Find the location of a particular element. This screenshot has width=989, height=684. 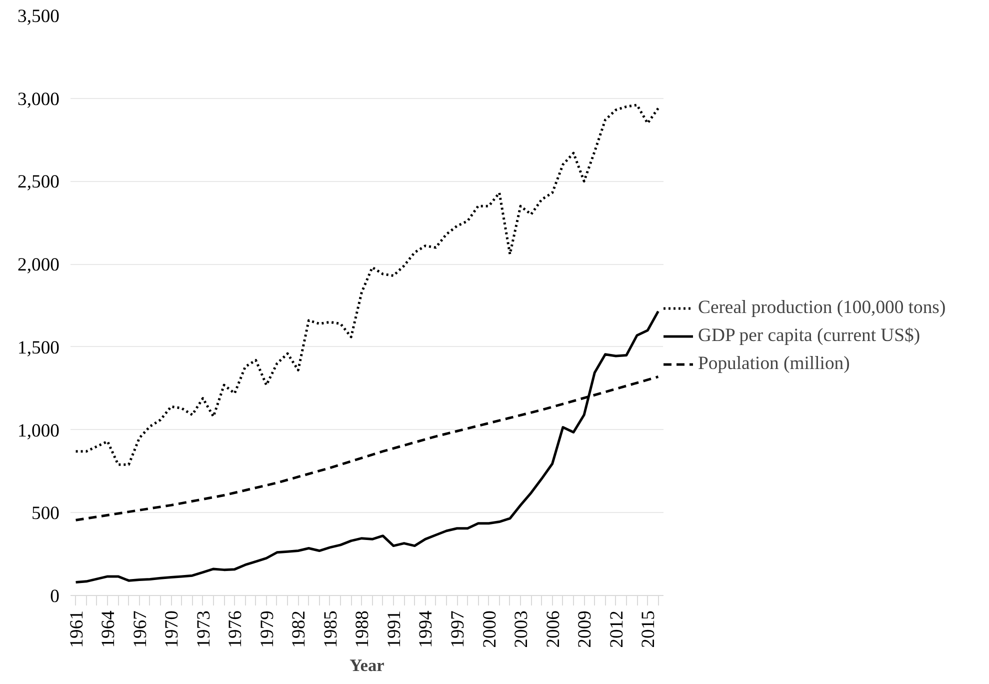

x-tick-label: 1964 is located at coordinates (109, 629).